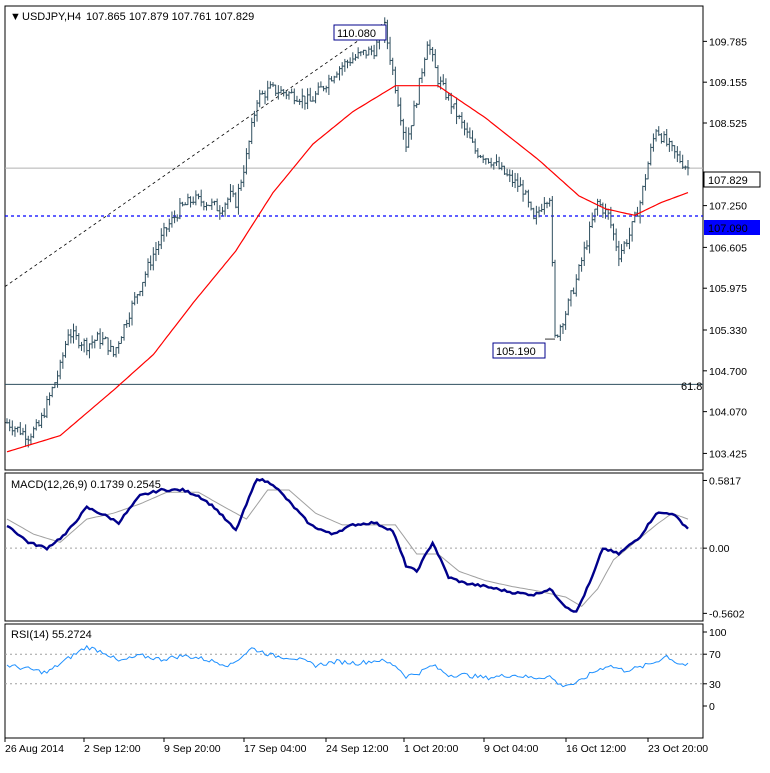 This screenshot has height=773, width=770. I want to click on rsi-tick-label: 70, so click(715, 655).